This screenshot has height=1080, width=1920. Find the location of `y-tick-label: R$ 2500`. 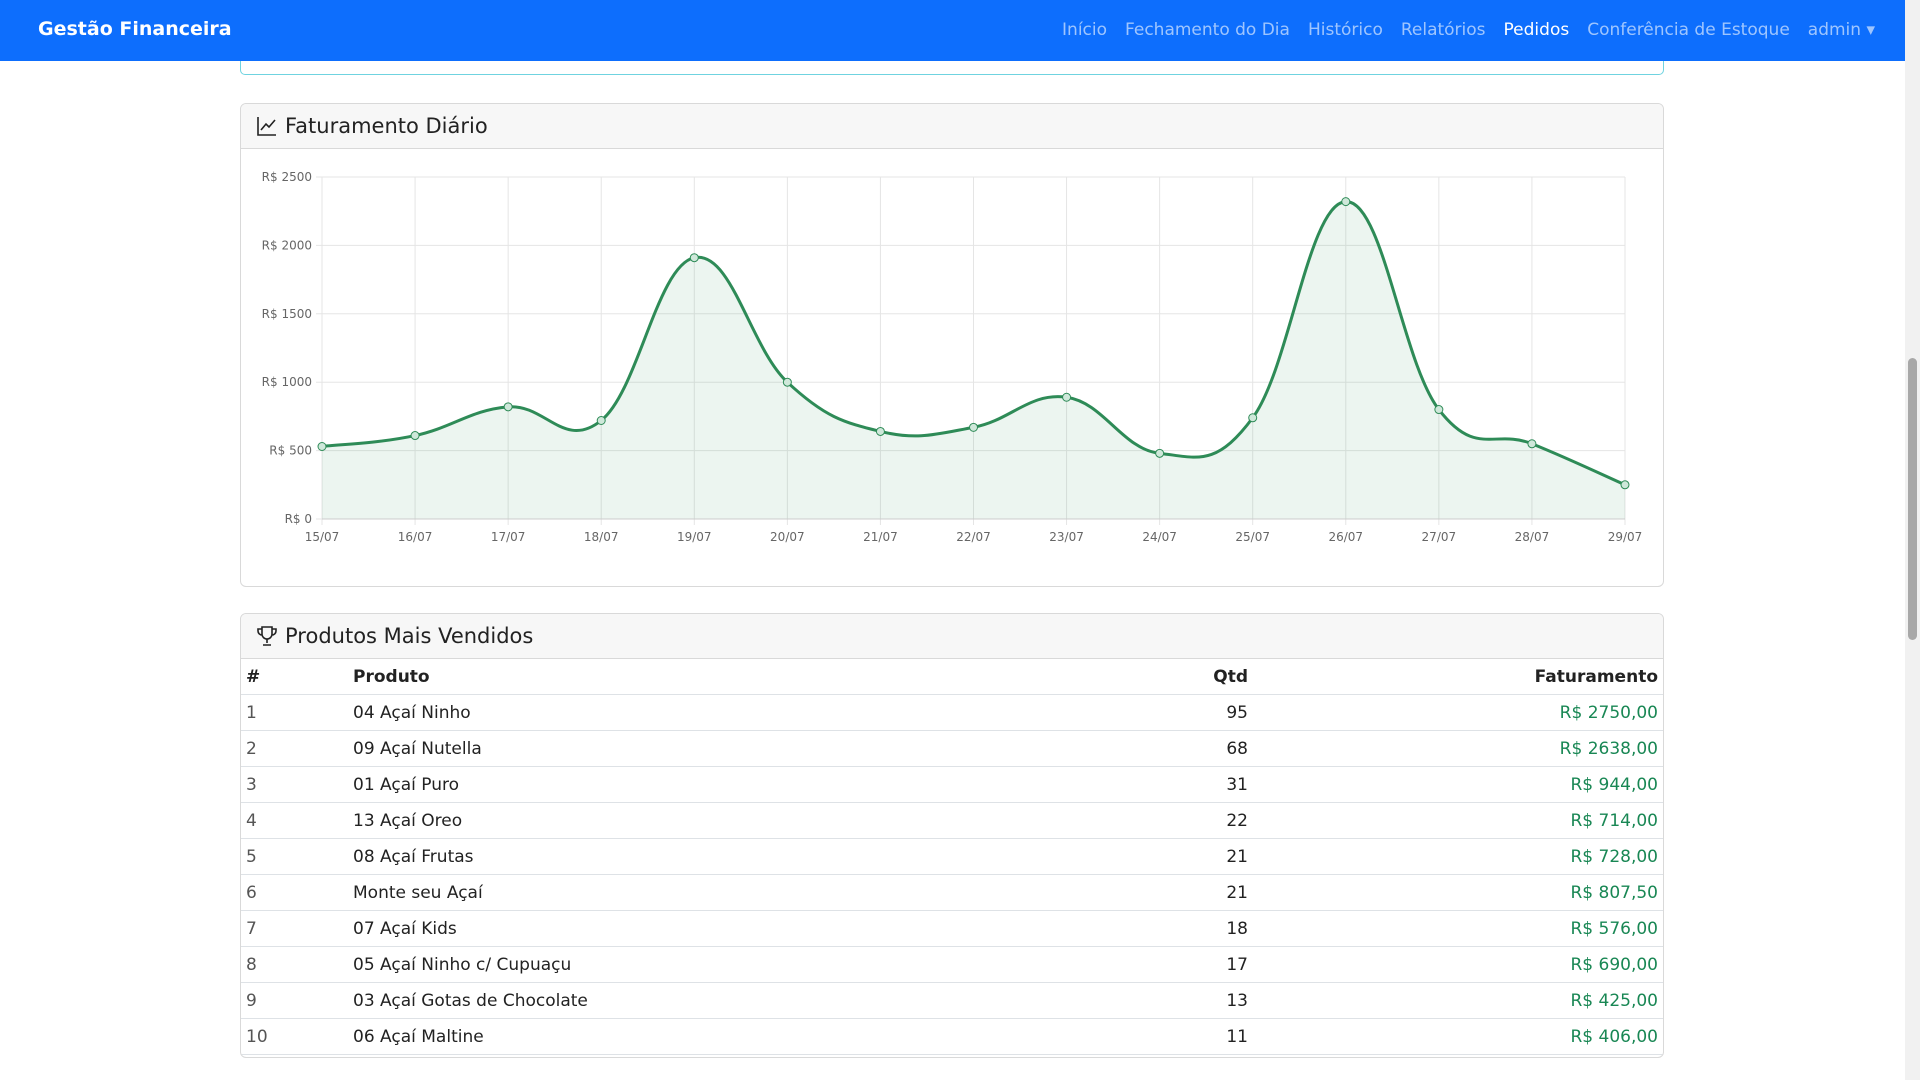

y-tick-label: R$ 2500 is located at coordinates (287, 177).